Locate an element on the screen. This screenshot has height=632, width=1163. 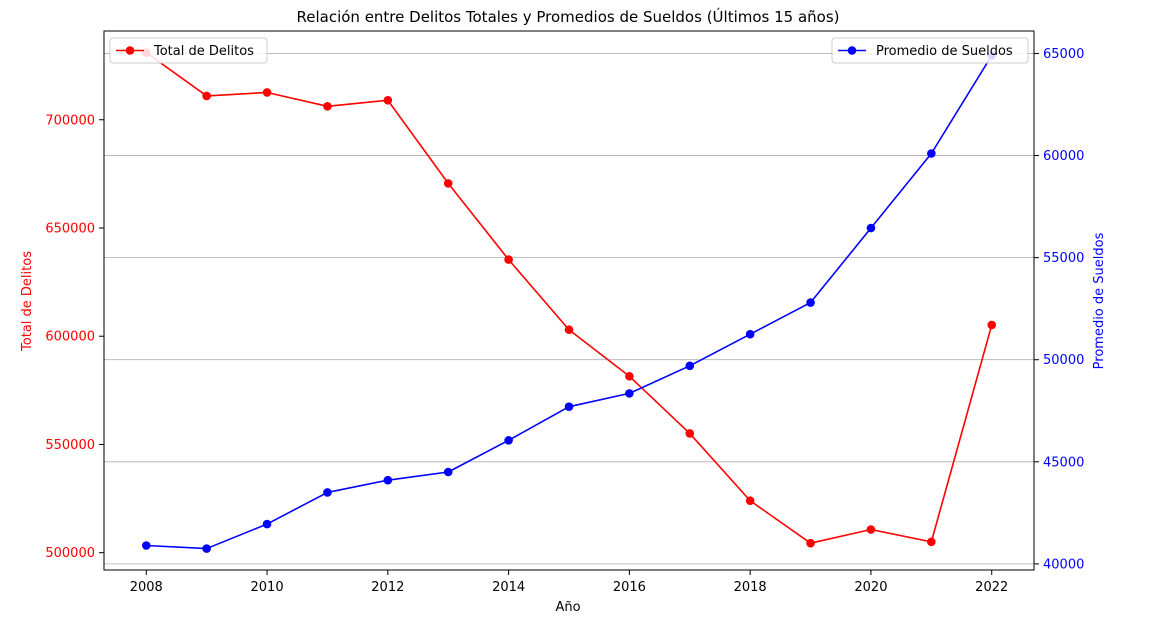
y-axis-left-title: Total de Delitos is located at coordinates (27, 301).